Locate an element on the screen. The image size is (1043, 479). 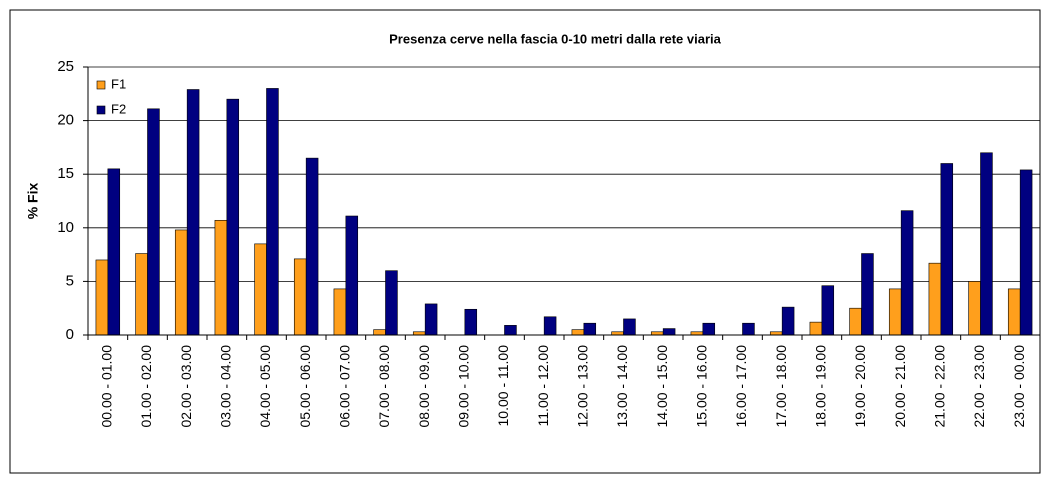
x-tick-label: 16.00 - 17.00 is located at coordinates (741, 386).